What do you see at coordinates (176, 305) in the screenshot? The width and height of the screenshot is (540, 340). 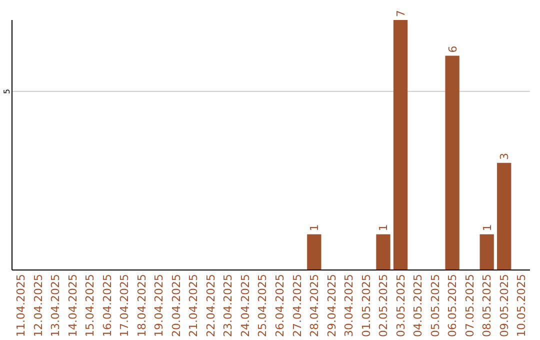 I see `x-tick-label: 20.04.2025` at bounding box center [176, 305].